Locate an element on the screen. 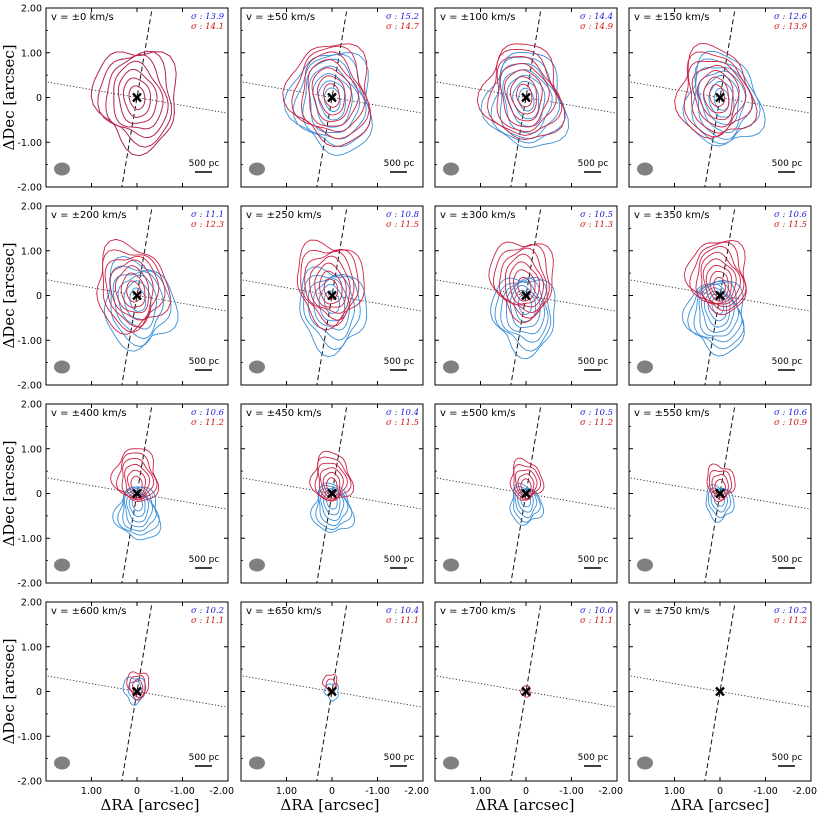 The width and height of the screenshot is (822, 815). velocity-label: v = ±0 km/s is located at coordinates (82, 17).